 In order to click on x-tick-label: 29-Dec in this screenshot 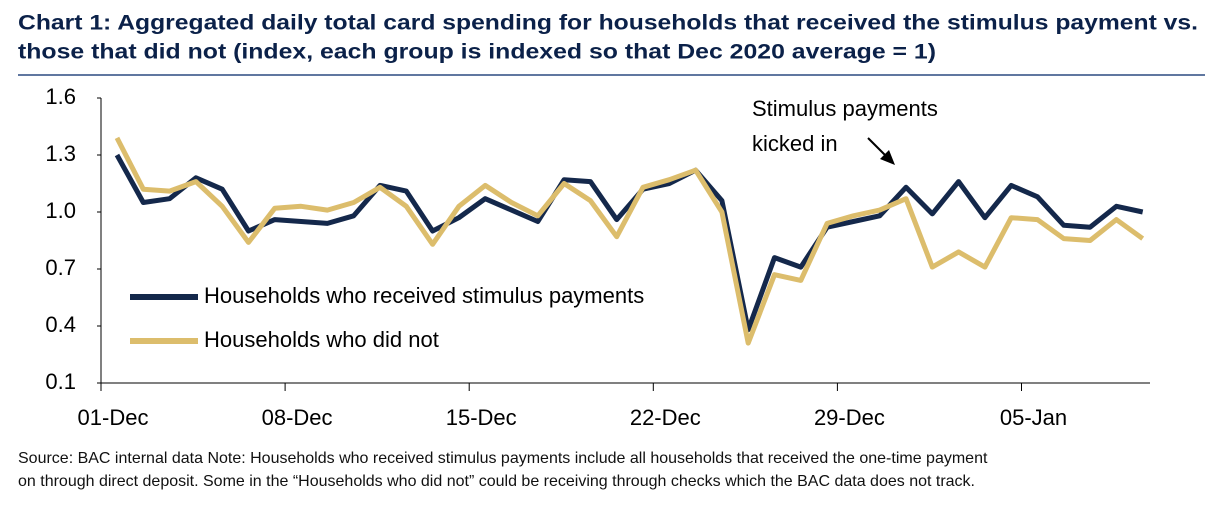, I will do `click(849, 417)`.